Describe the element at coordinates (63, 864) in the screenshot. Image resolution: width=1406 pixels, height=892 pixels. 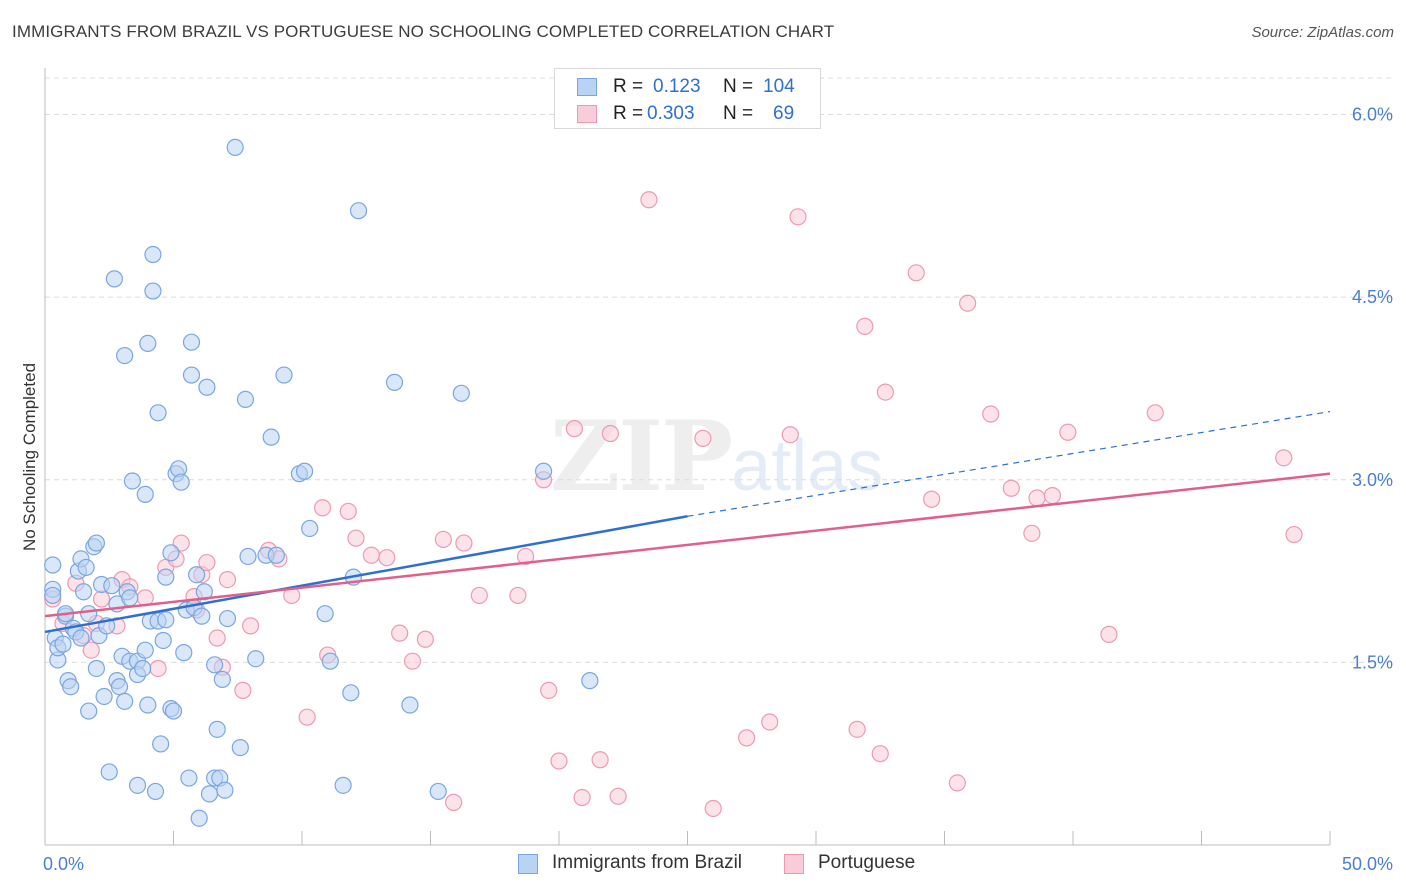
I see `x-tick-label: 0.0%` at that location.